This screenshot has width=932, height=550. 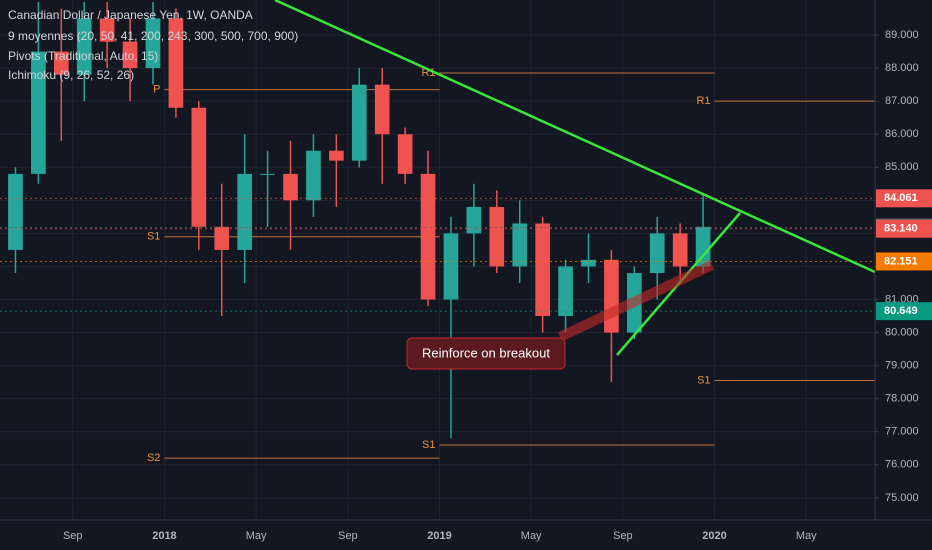 What do you see at coordinates (901, 261) in the screenshot?
I see `price-label: 82.151` at bounding box center [901, 261].